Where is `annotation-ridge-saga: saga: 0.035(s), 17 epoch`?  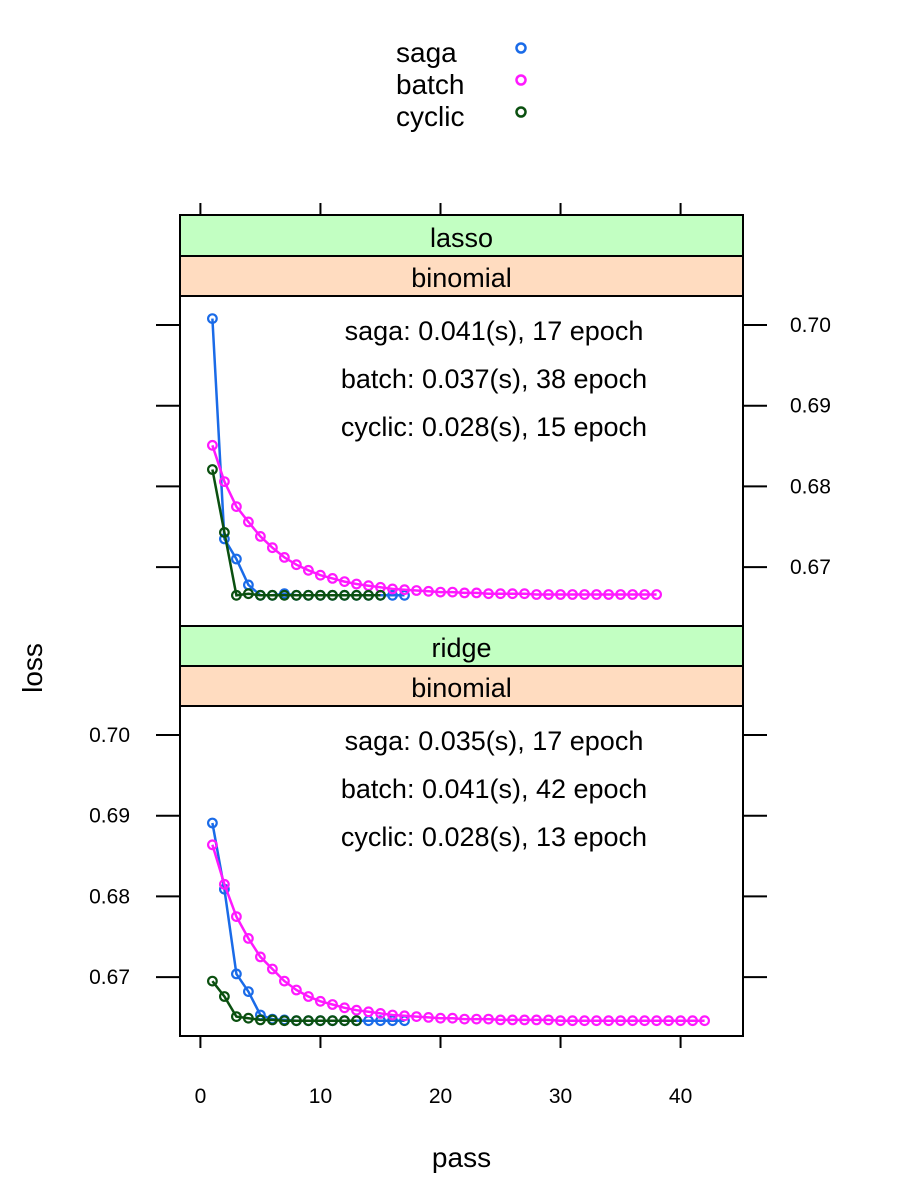 annotation-ridge-saga: saga: 0.035(s), 17 epoch is located at coordinates (494, 741).